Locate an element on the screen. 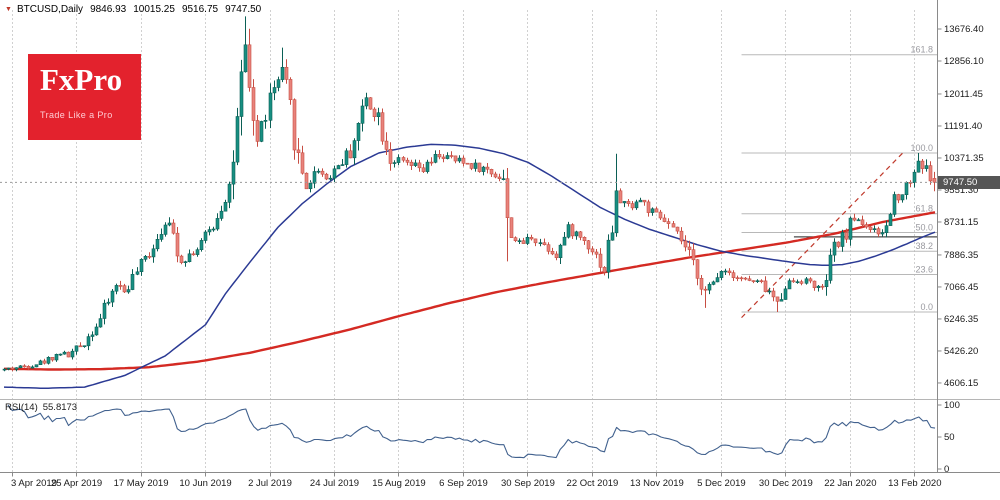 The image size is (1000, 500). svg-text: 61.8 is located at coordinates (924, 209).